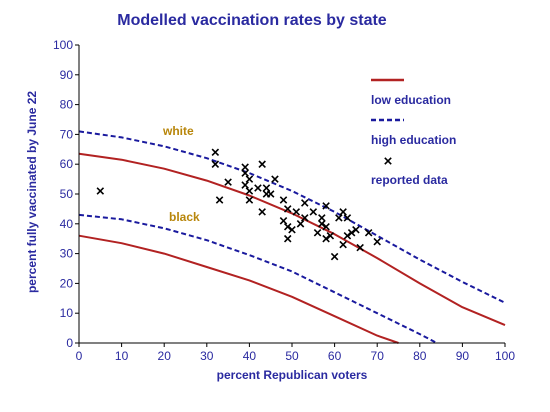  I want to click on y-tick-label: 60, so click(67, 164).